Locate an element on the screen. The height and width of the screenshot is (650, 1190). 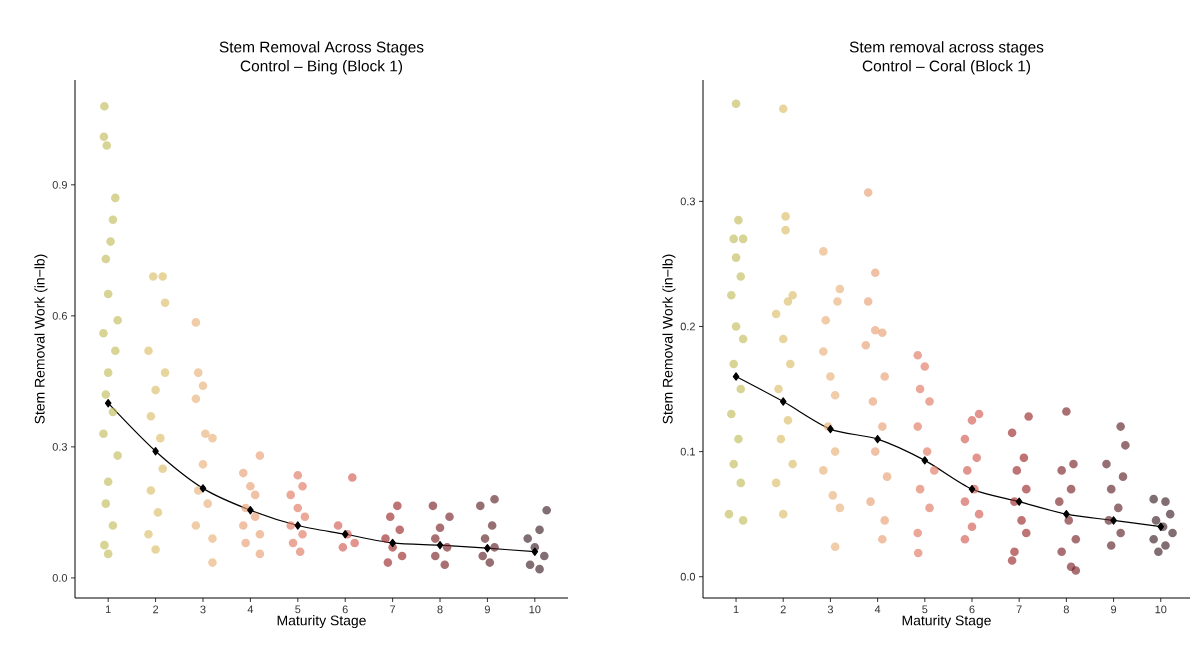
chart-subtitle: Control – Bing (Block 1) is located at coordinates (321, 67).